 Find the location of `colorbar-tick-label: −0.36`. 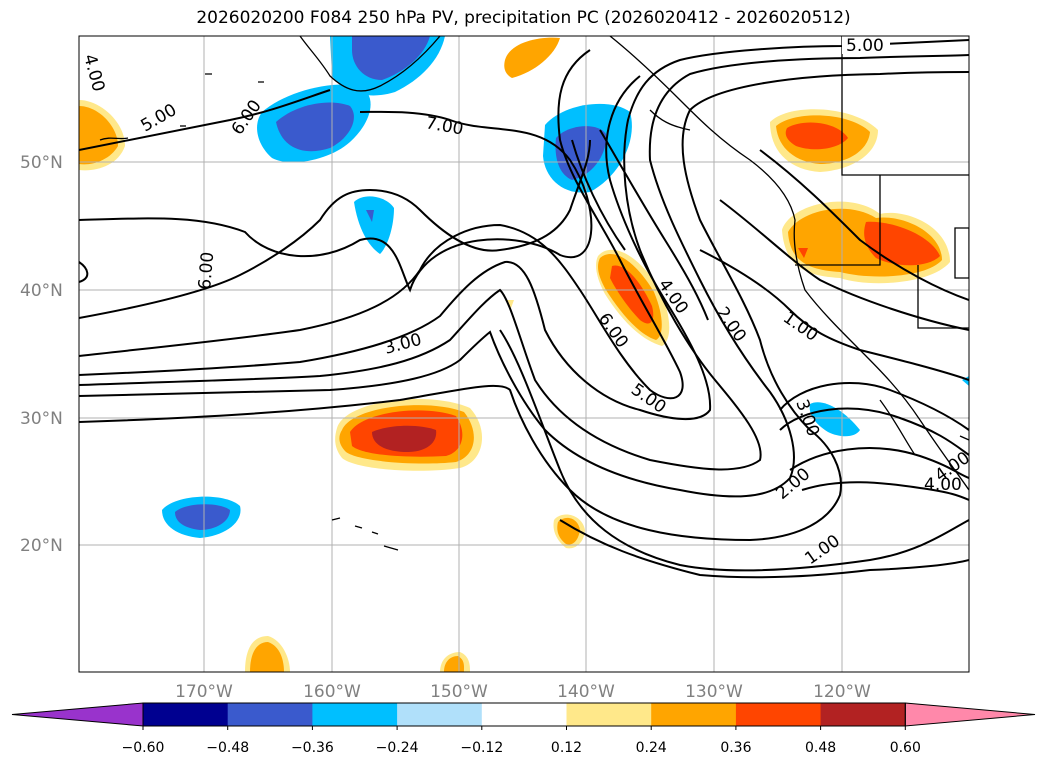

colorbar-tick-label: −0.36 is located at coordinates (312, 748).